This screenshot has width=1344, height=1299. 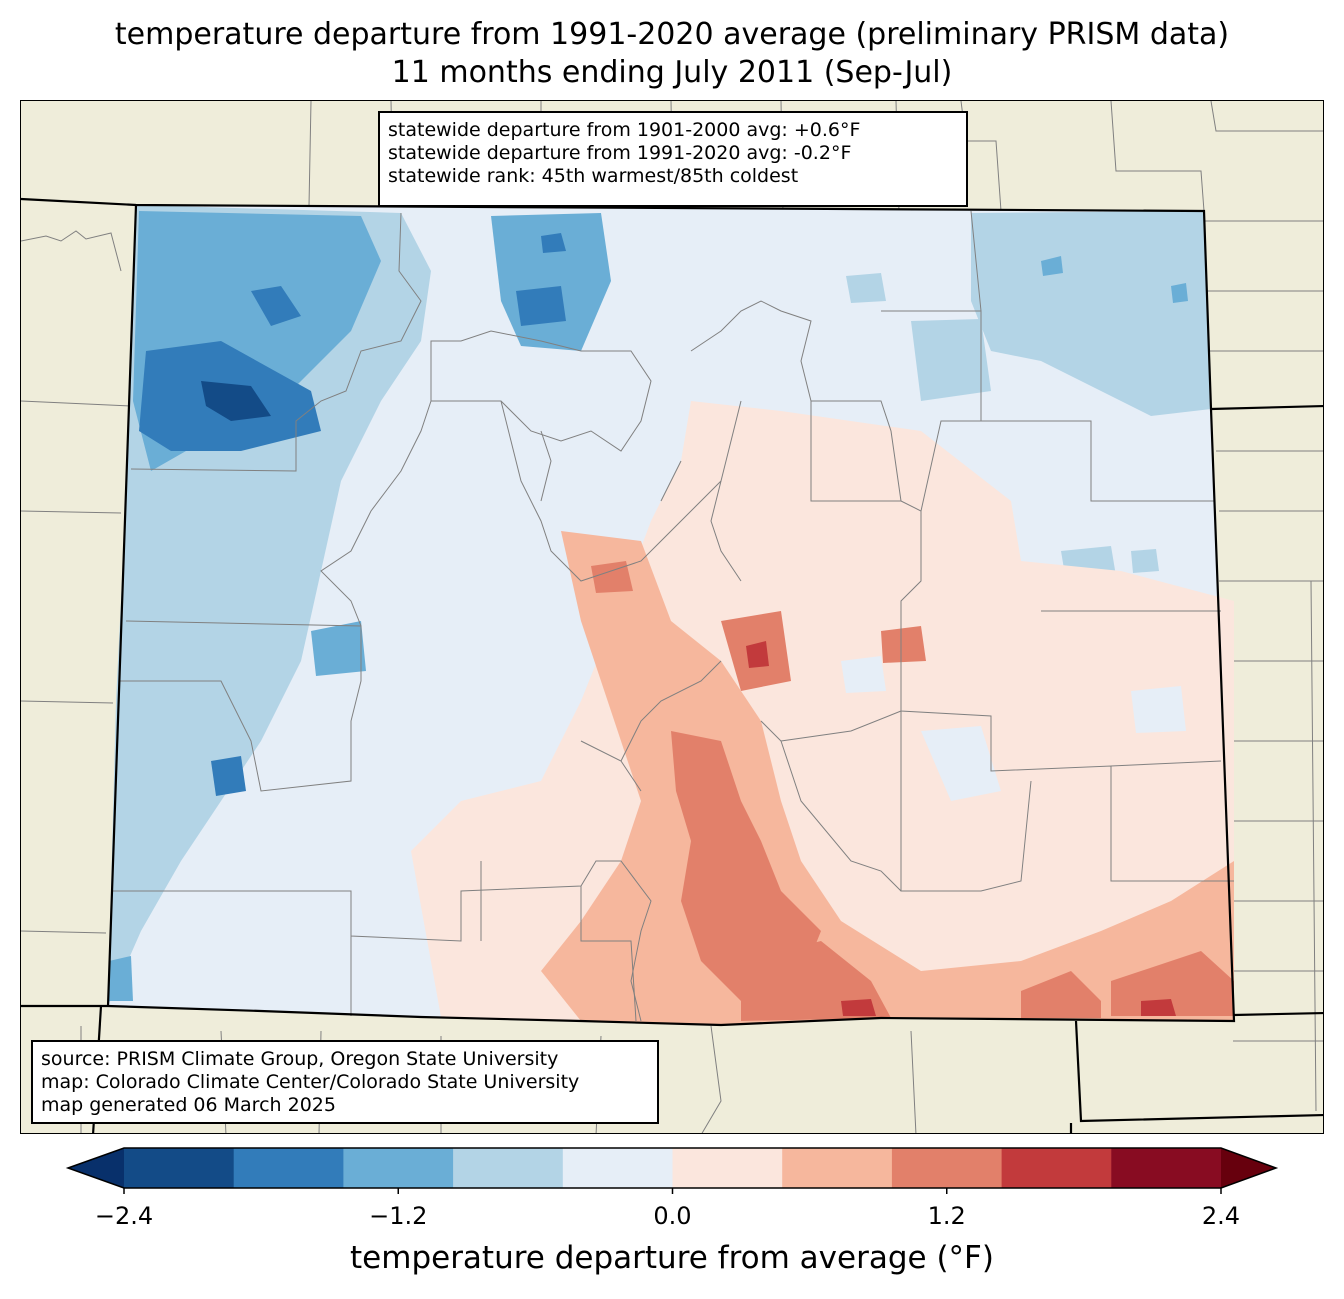 I want to click on colorbar, so click(x=672, y=1170).